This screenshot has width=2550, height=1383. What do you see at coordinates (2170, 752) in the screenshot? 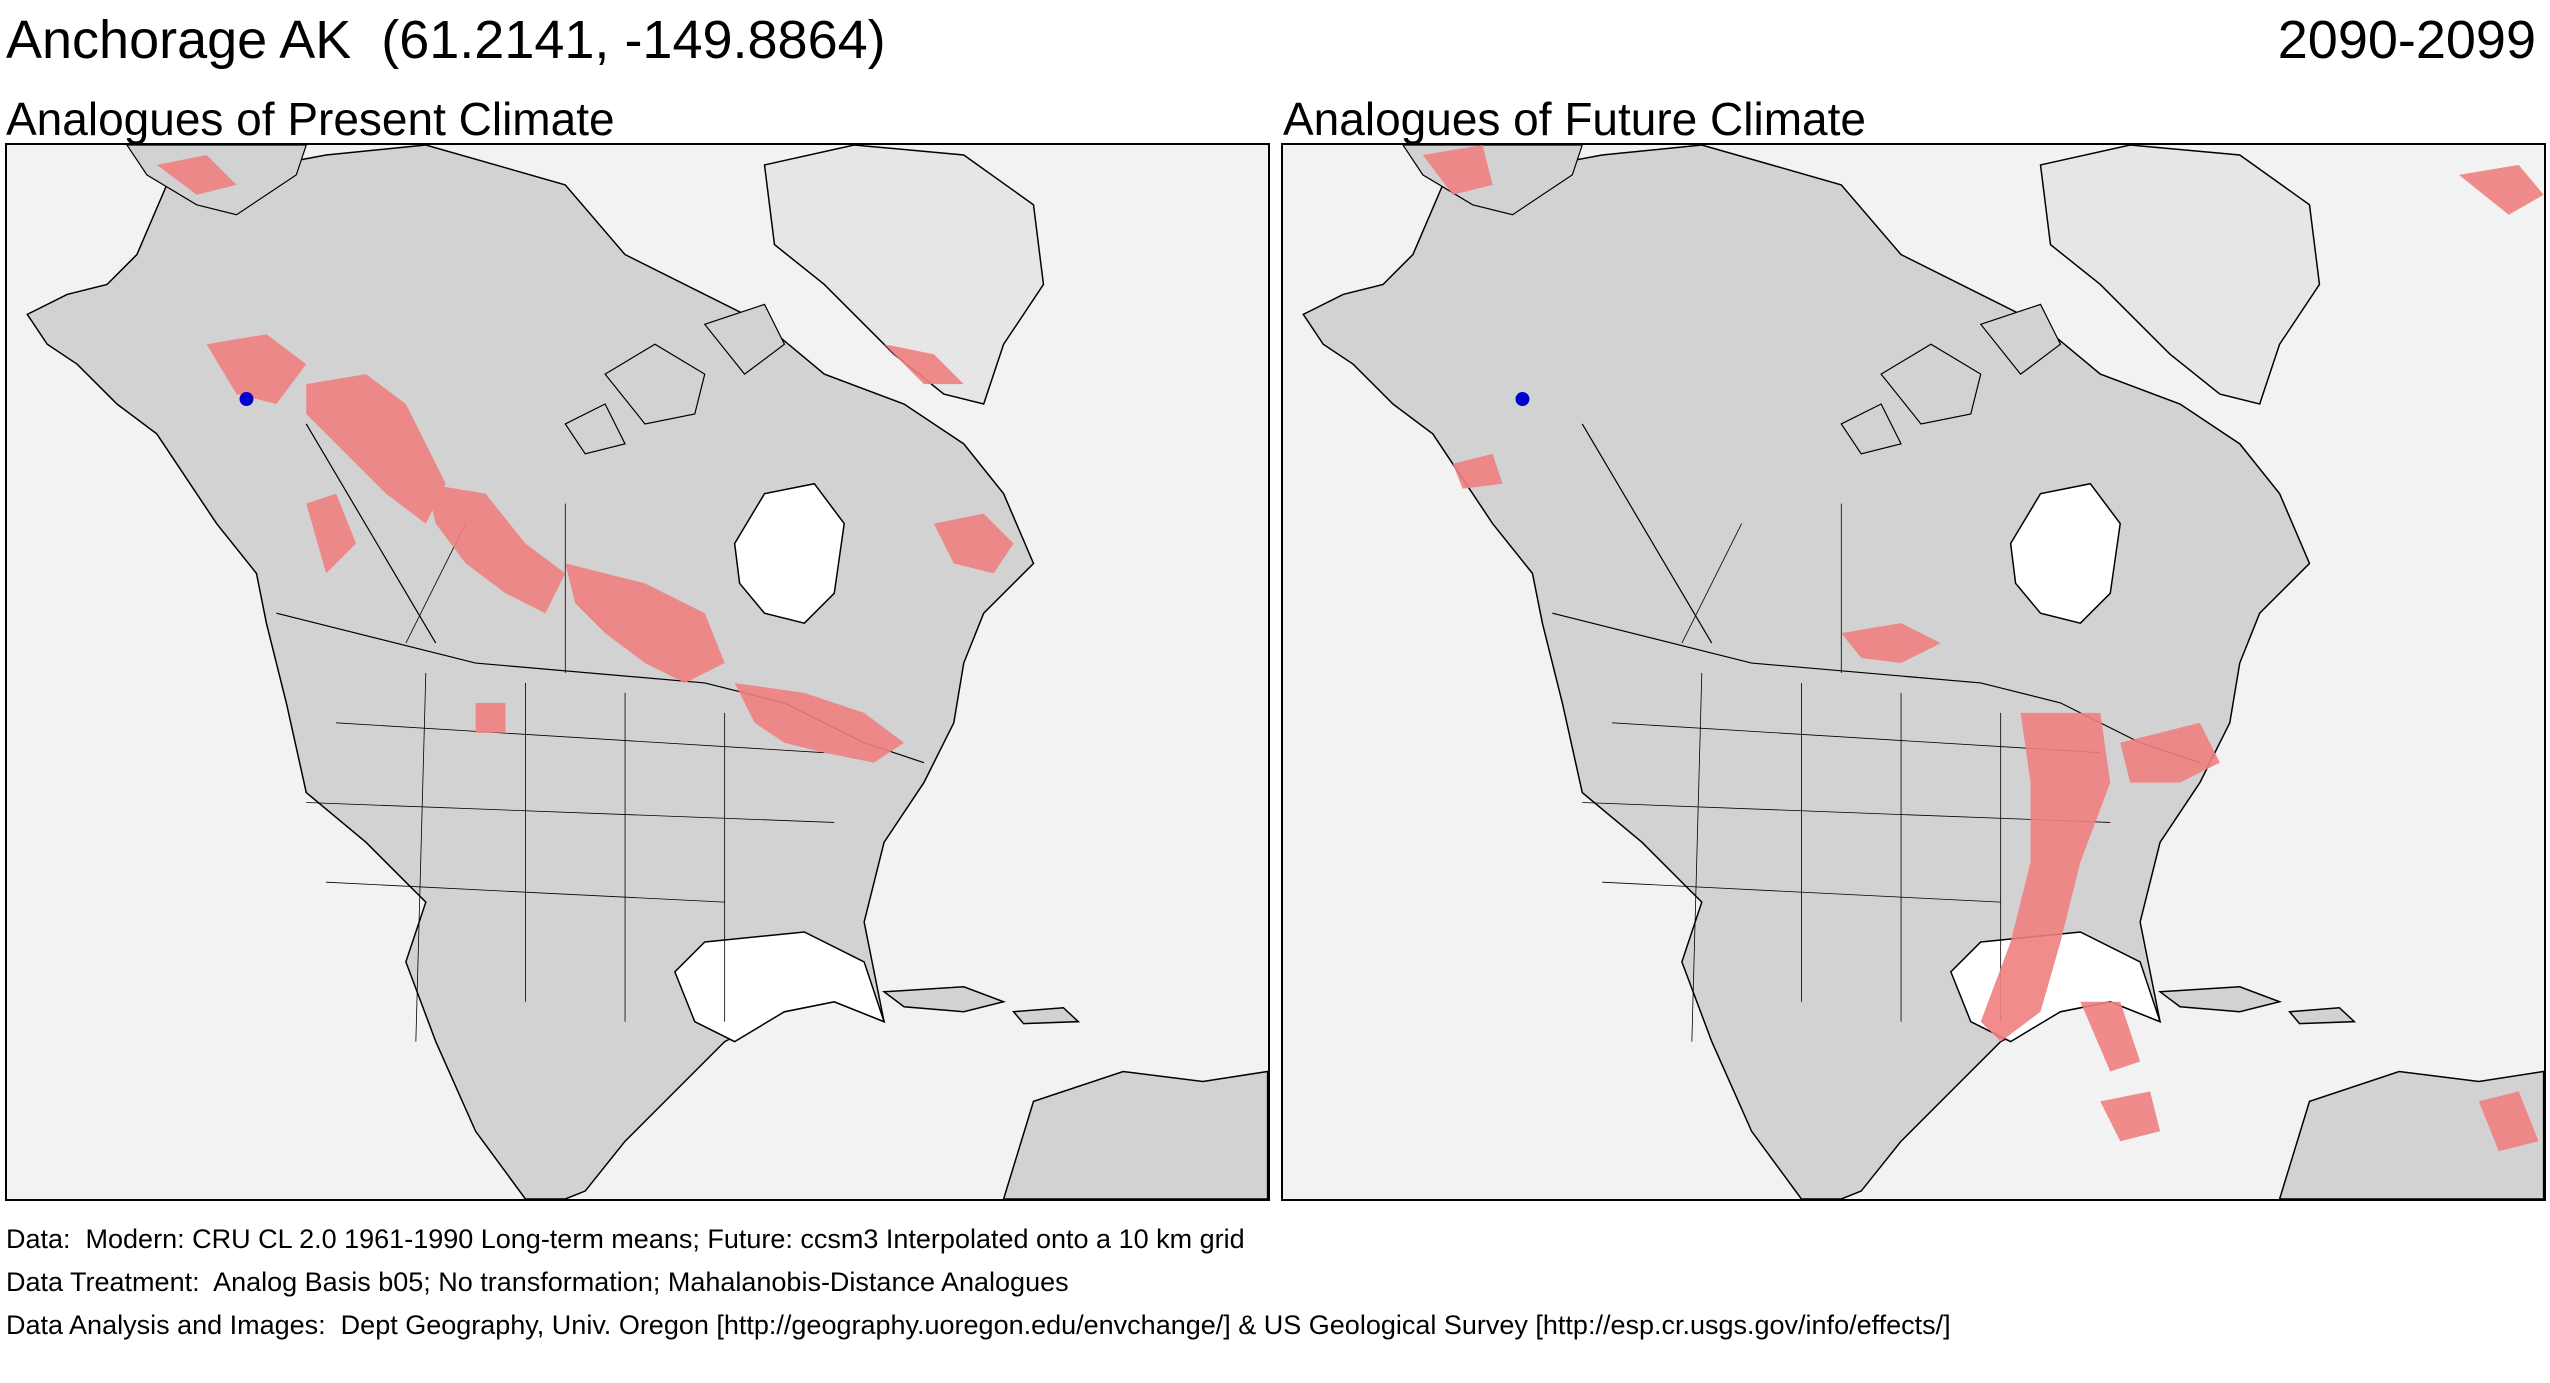
I see `analogue-northeast` at bounding box center [2170, 752].